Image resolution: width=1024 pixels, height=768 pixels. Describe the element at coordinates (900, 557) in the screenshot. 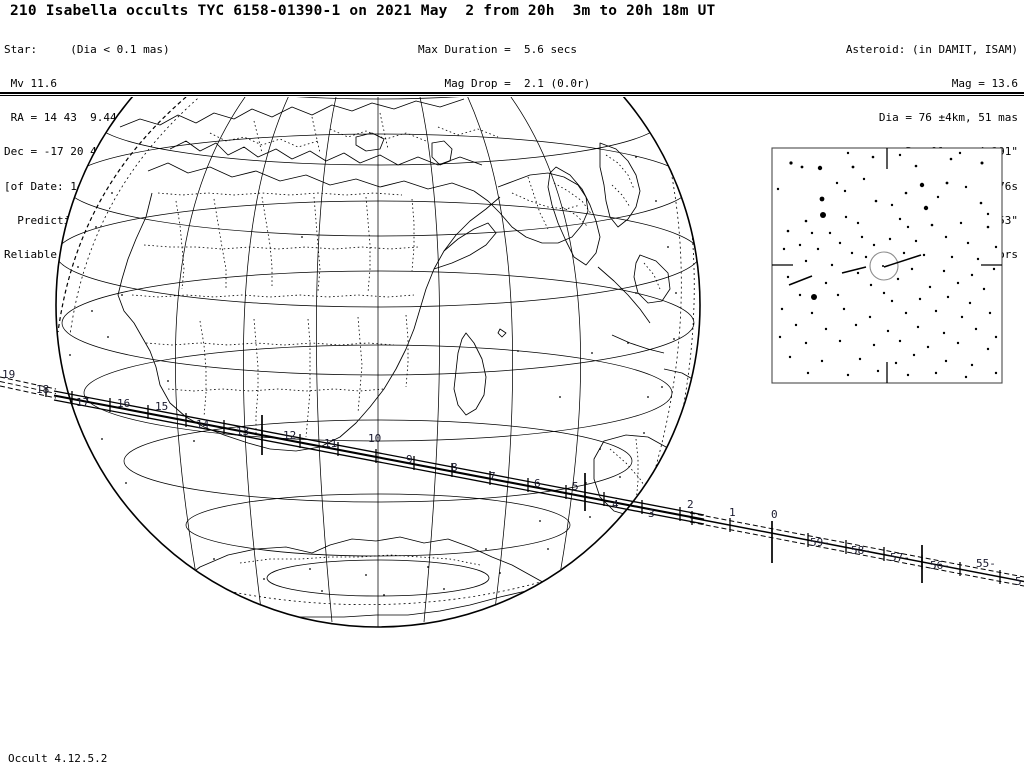

I see `track-label: 57-` at that location.